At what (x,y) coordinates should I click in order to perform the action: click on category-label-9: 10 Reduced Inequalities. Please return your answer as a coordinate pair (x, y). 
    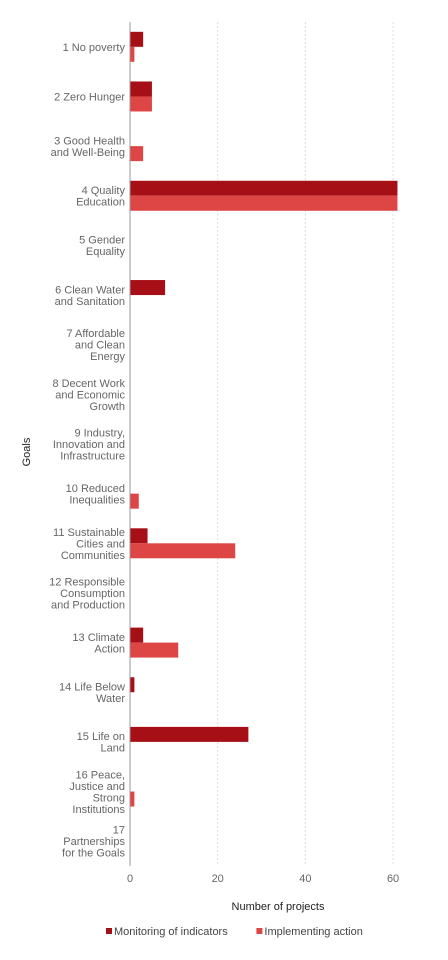
    Looking at the image, I should click on (96, 495).